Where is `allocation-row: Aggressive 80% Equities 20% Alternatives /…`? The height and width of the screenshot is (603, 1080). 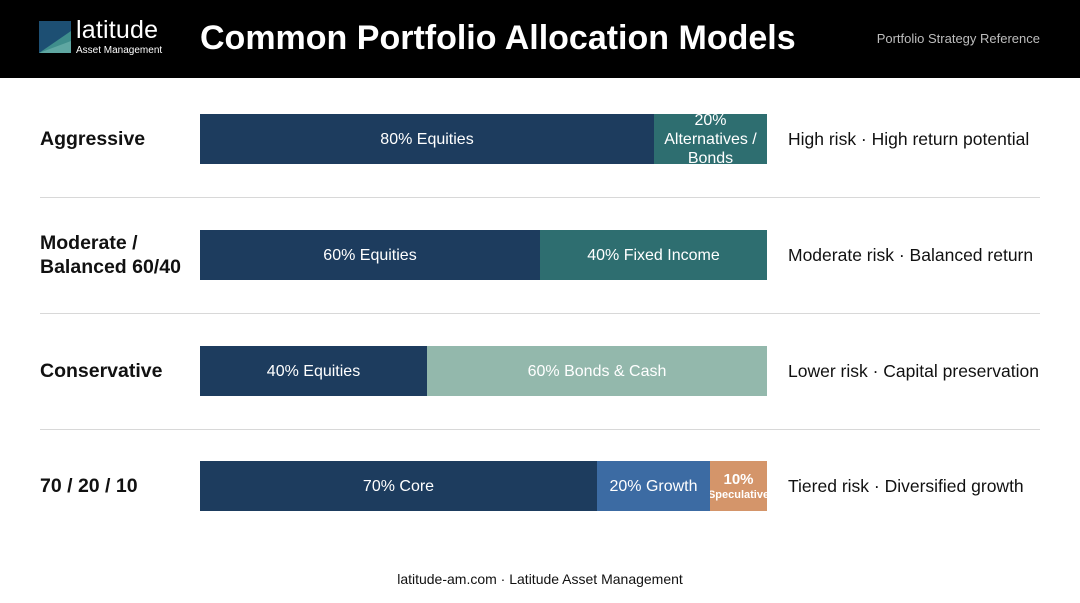 allocation-row: Aggressive 80% Equities 20% Alternatives /… is located at coordinates (540, 139).